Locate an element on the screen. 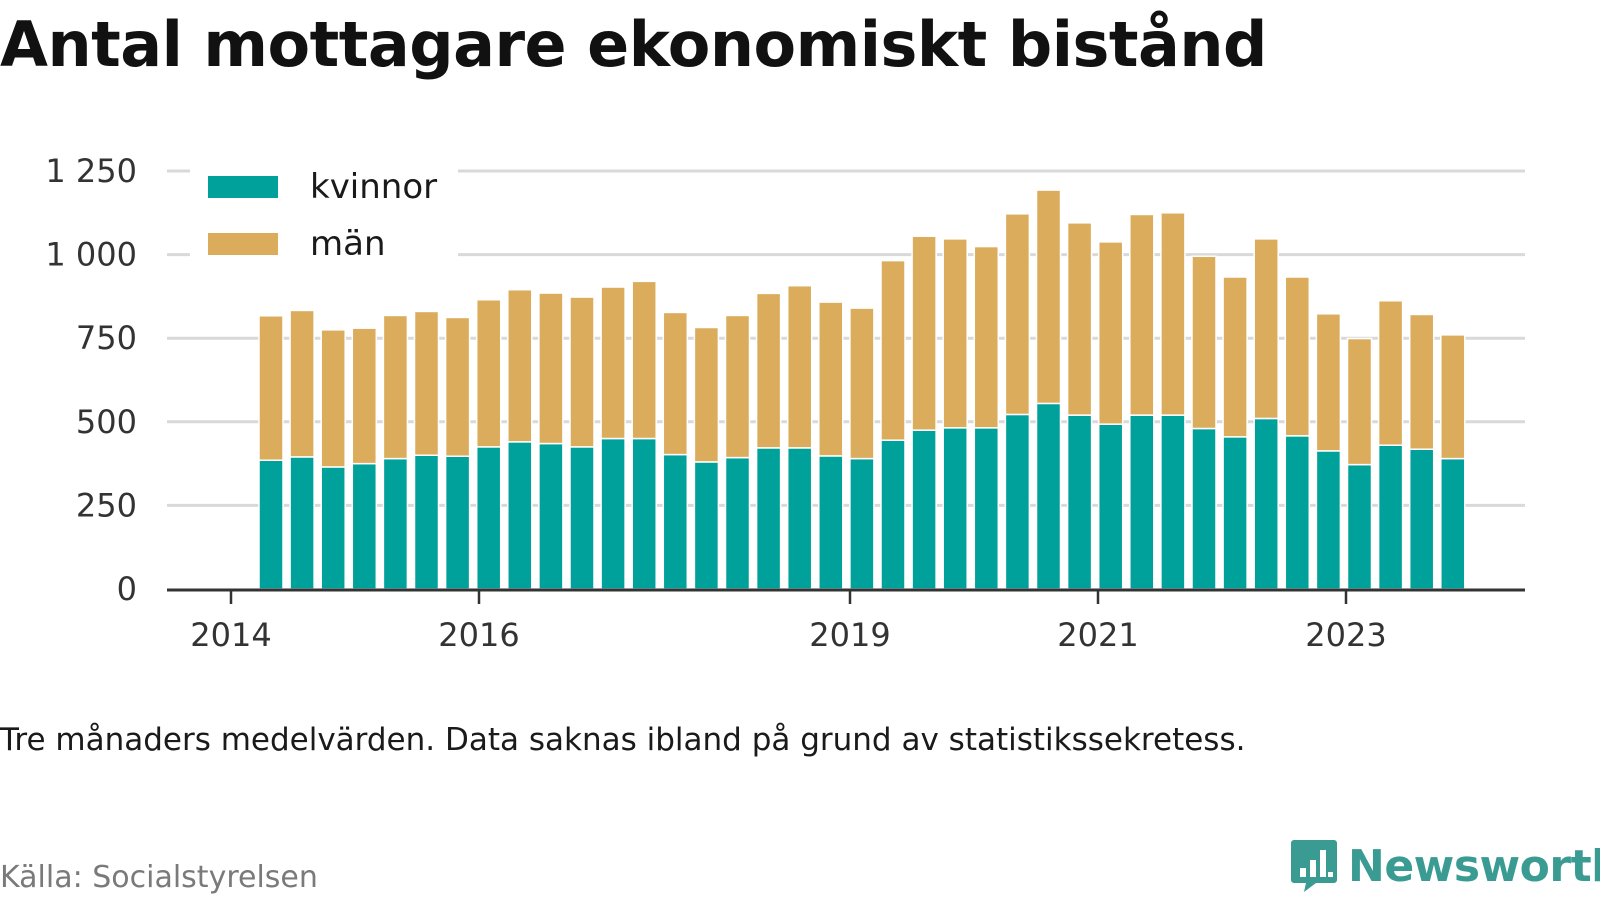 This screenshot has width=1600, height=900. y-tick-label: 1 000 is located at coordinates (91, 255).